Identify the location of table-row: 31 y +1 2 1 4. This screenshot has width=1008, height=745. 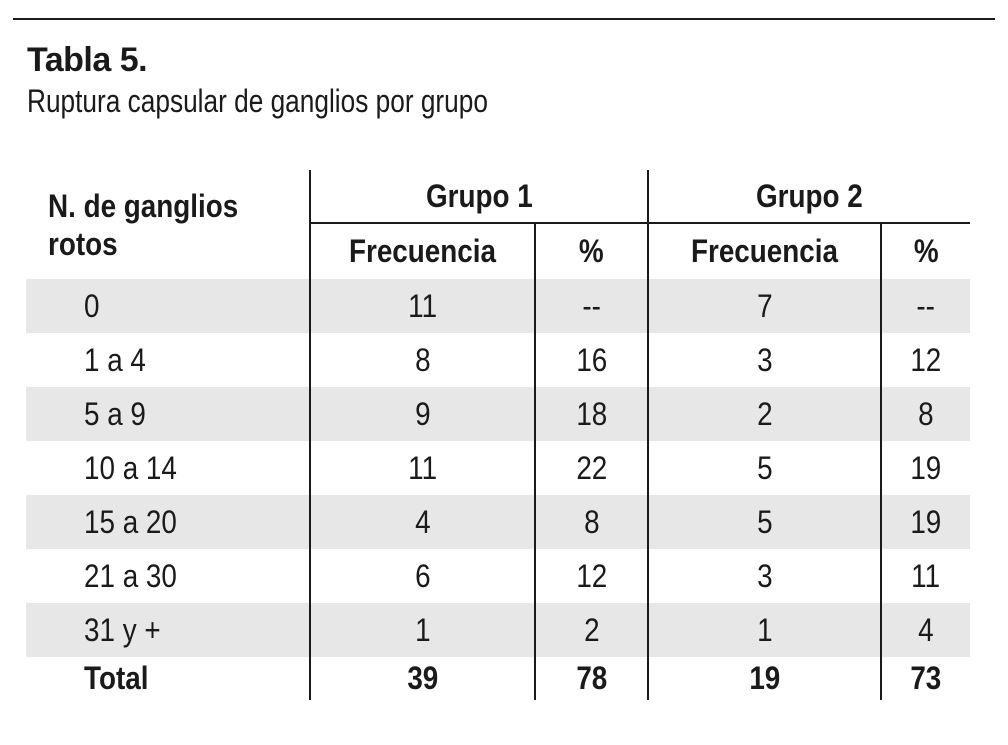
(498, 630).